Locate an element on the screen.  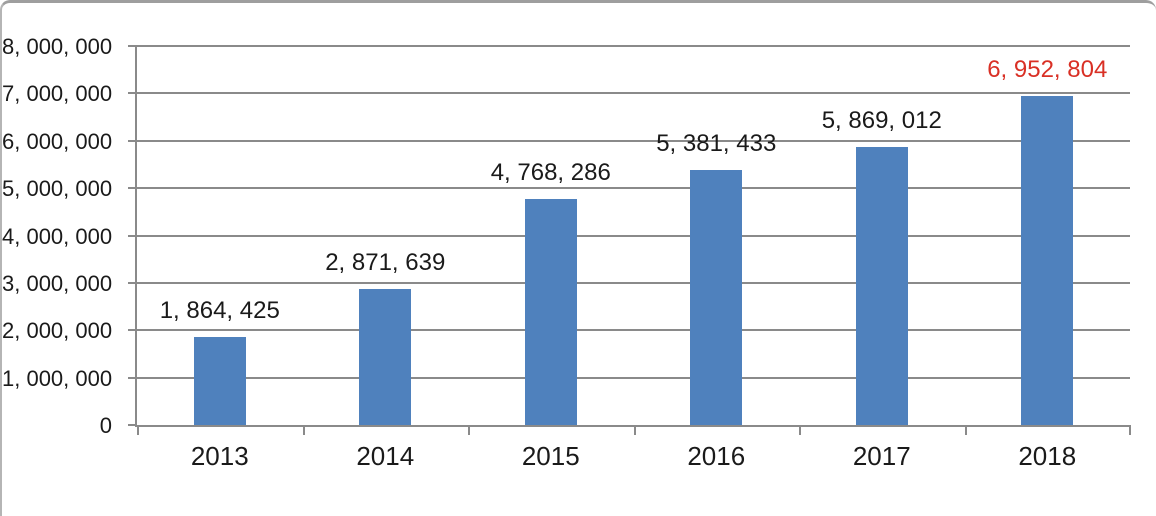
y-tick-label: 2, 000, 000 is located at coordinates (57, 331).